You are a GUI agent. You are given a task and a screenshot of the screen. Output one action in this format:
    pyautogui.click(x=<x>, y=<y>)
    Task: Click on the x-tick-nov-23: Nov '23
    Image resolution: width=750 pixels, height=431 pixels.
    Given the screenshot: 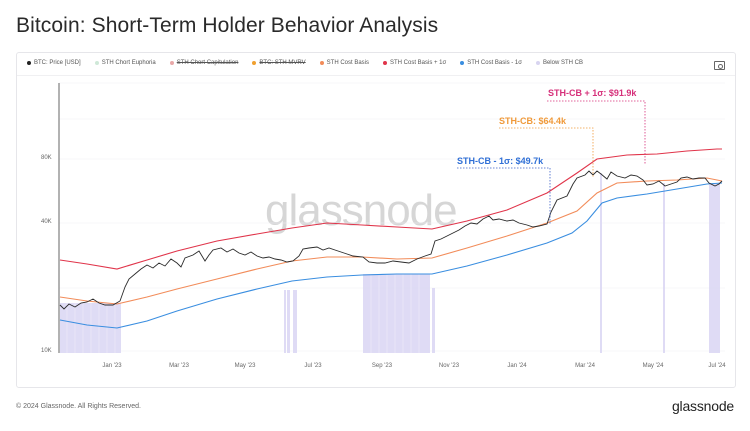 What is the action you would take?
    pyautogui.click(x=449, y=366)
    